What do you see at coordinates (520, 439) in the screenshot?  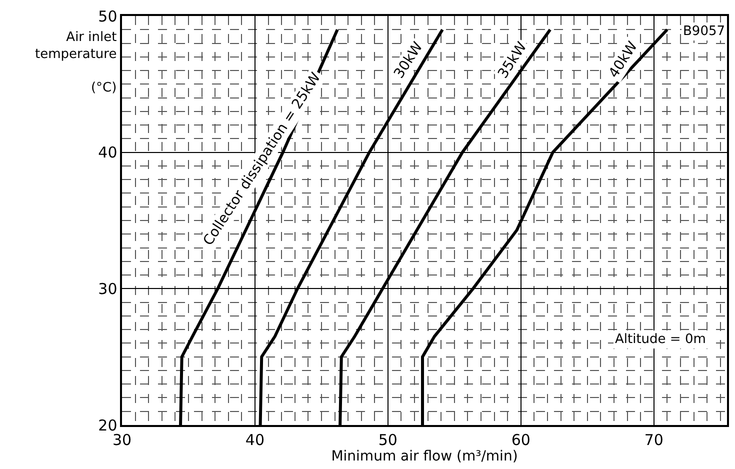 I see `x-tick-label: 60` at bounding box center [520, 439].